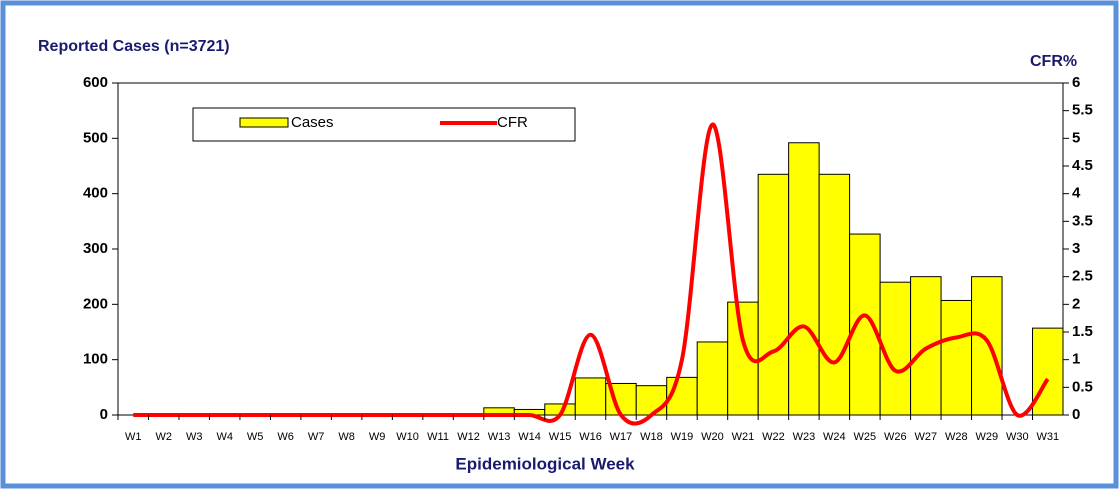  What do you see at coordinates (865, 437) in the screenshot?
I see `x-tick-label: W25` at bounding box center [865, 437].